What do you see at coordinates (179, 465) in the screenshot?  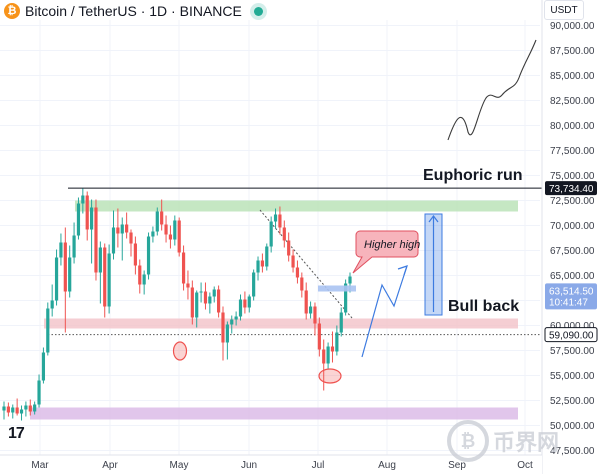 I see `time-tick-label: May` at bounding box center [179, 465].